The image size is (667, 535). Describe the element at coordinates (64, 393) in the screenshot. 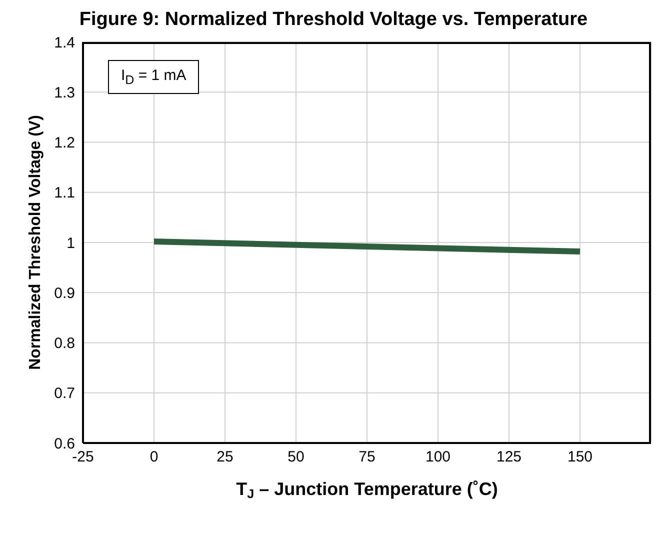

I see `y-tick-label: 0.7` at that location.